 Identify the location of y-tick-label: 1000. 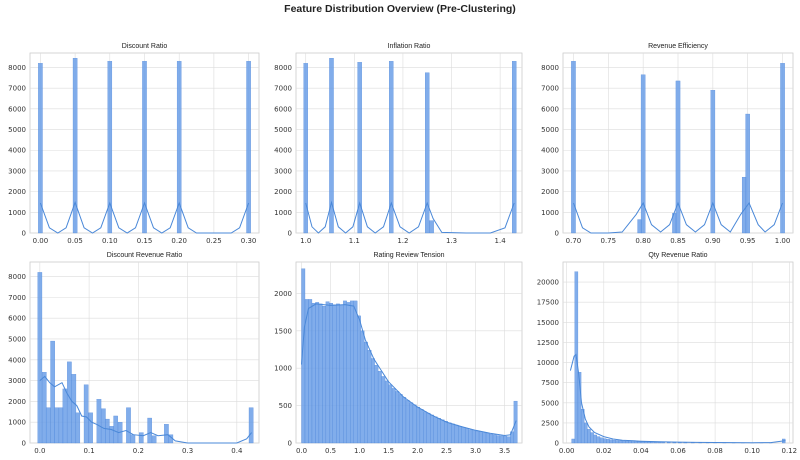
(17, 423).